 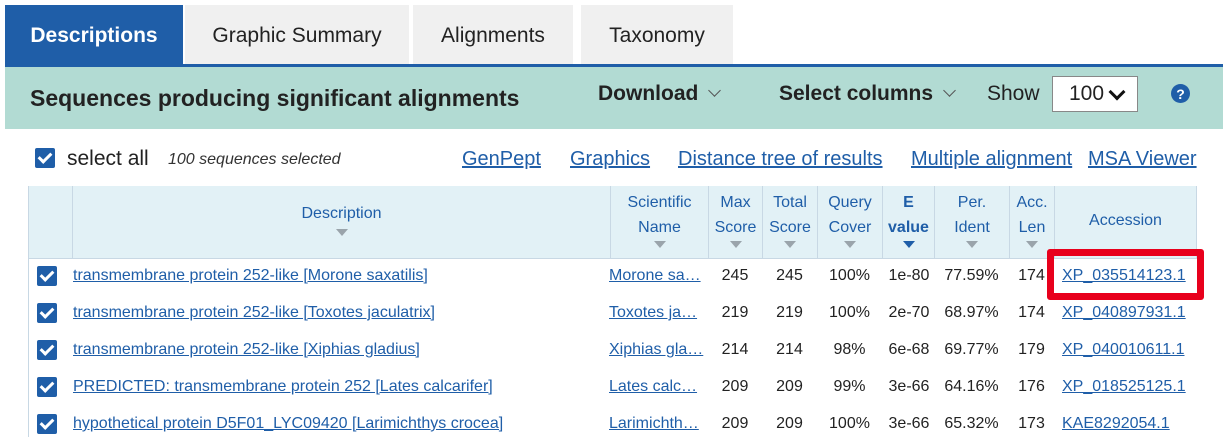 I want to click on selected-count: 100 sequences selected, so click(x=254, y=159).